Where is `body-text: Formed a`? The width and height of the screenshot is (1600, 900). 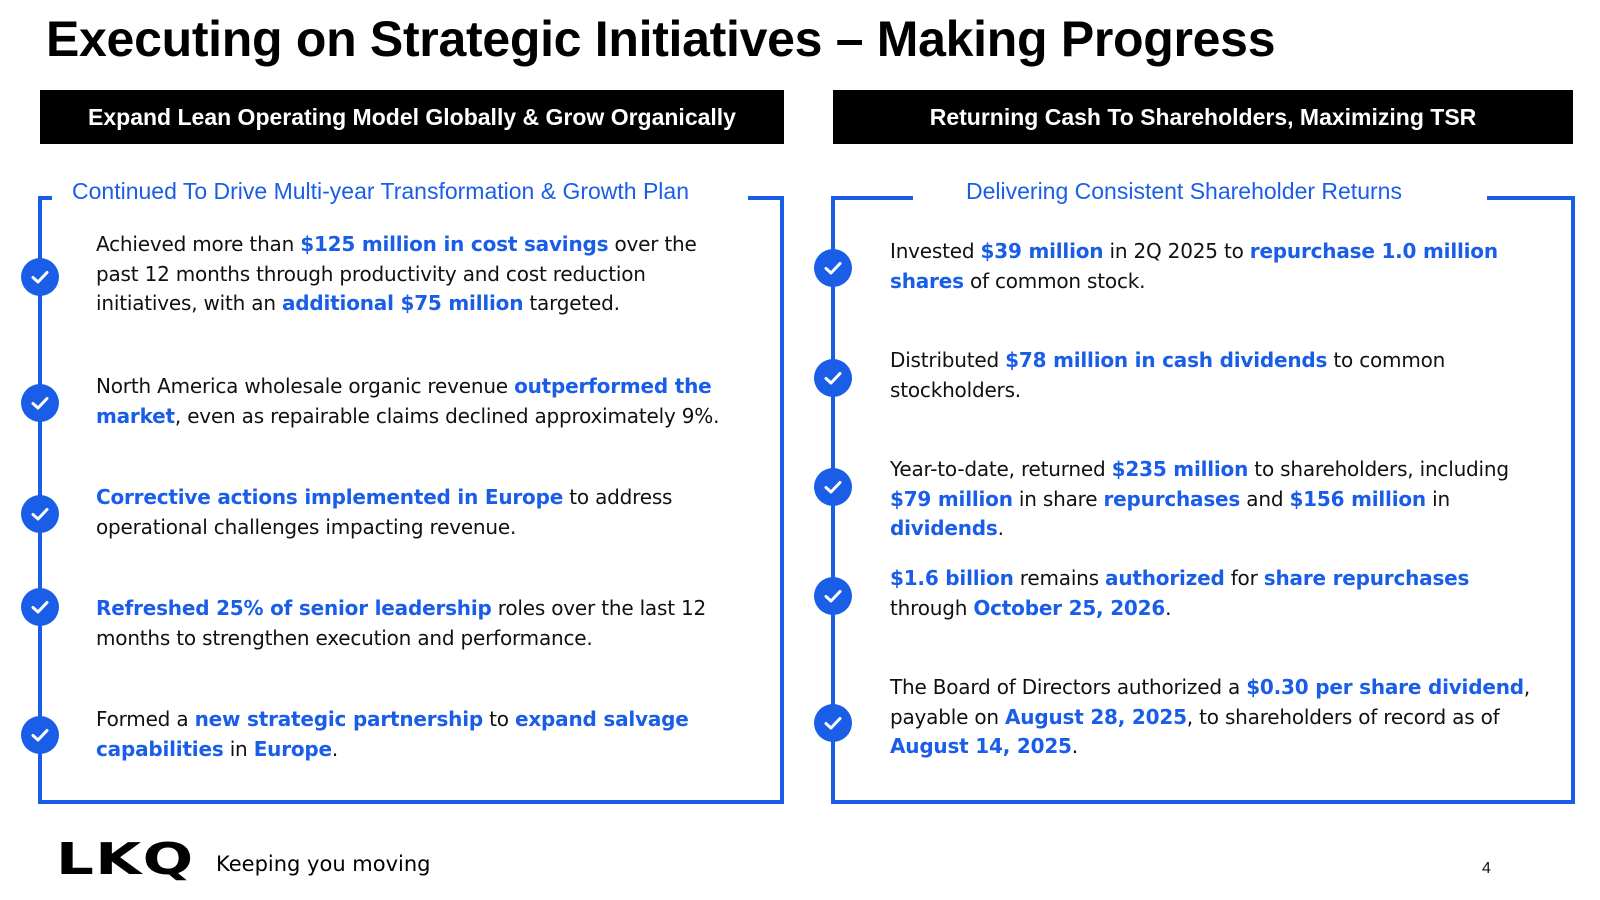
body-text: Formed a is located at coordinates (145, 719).